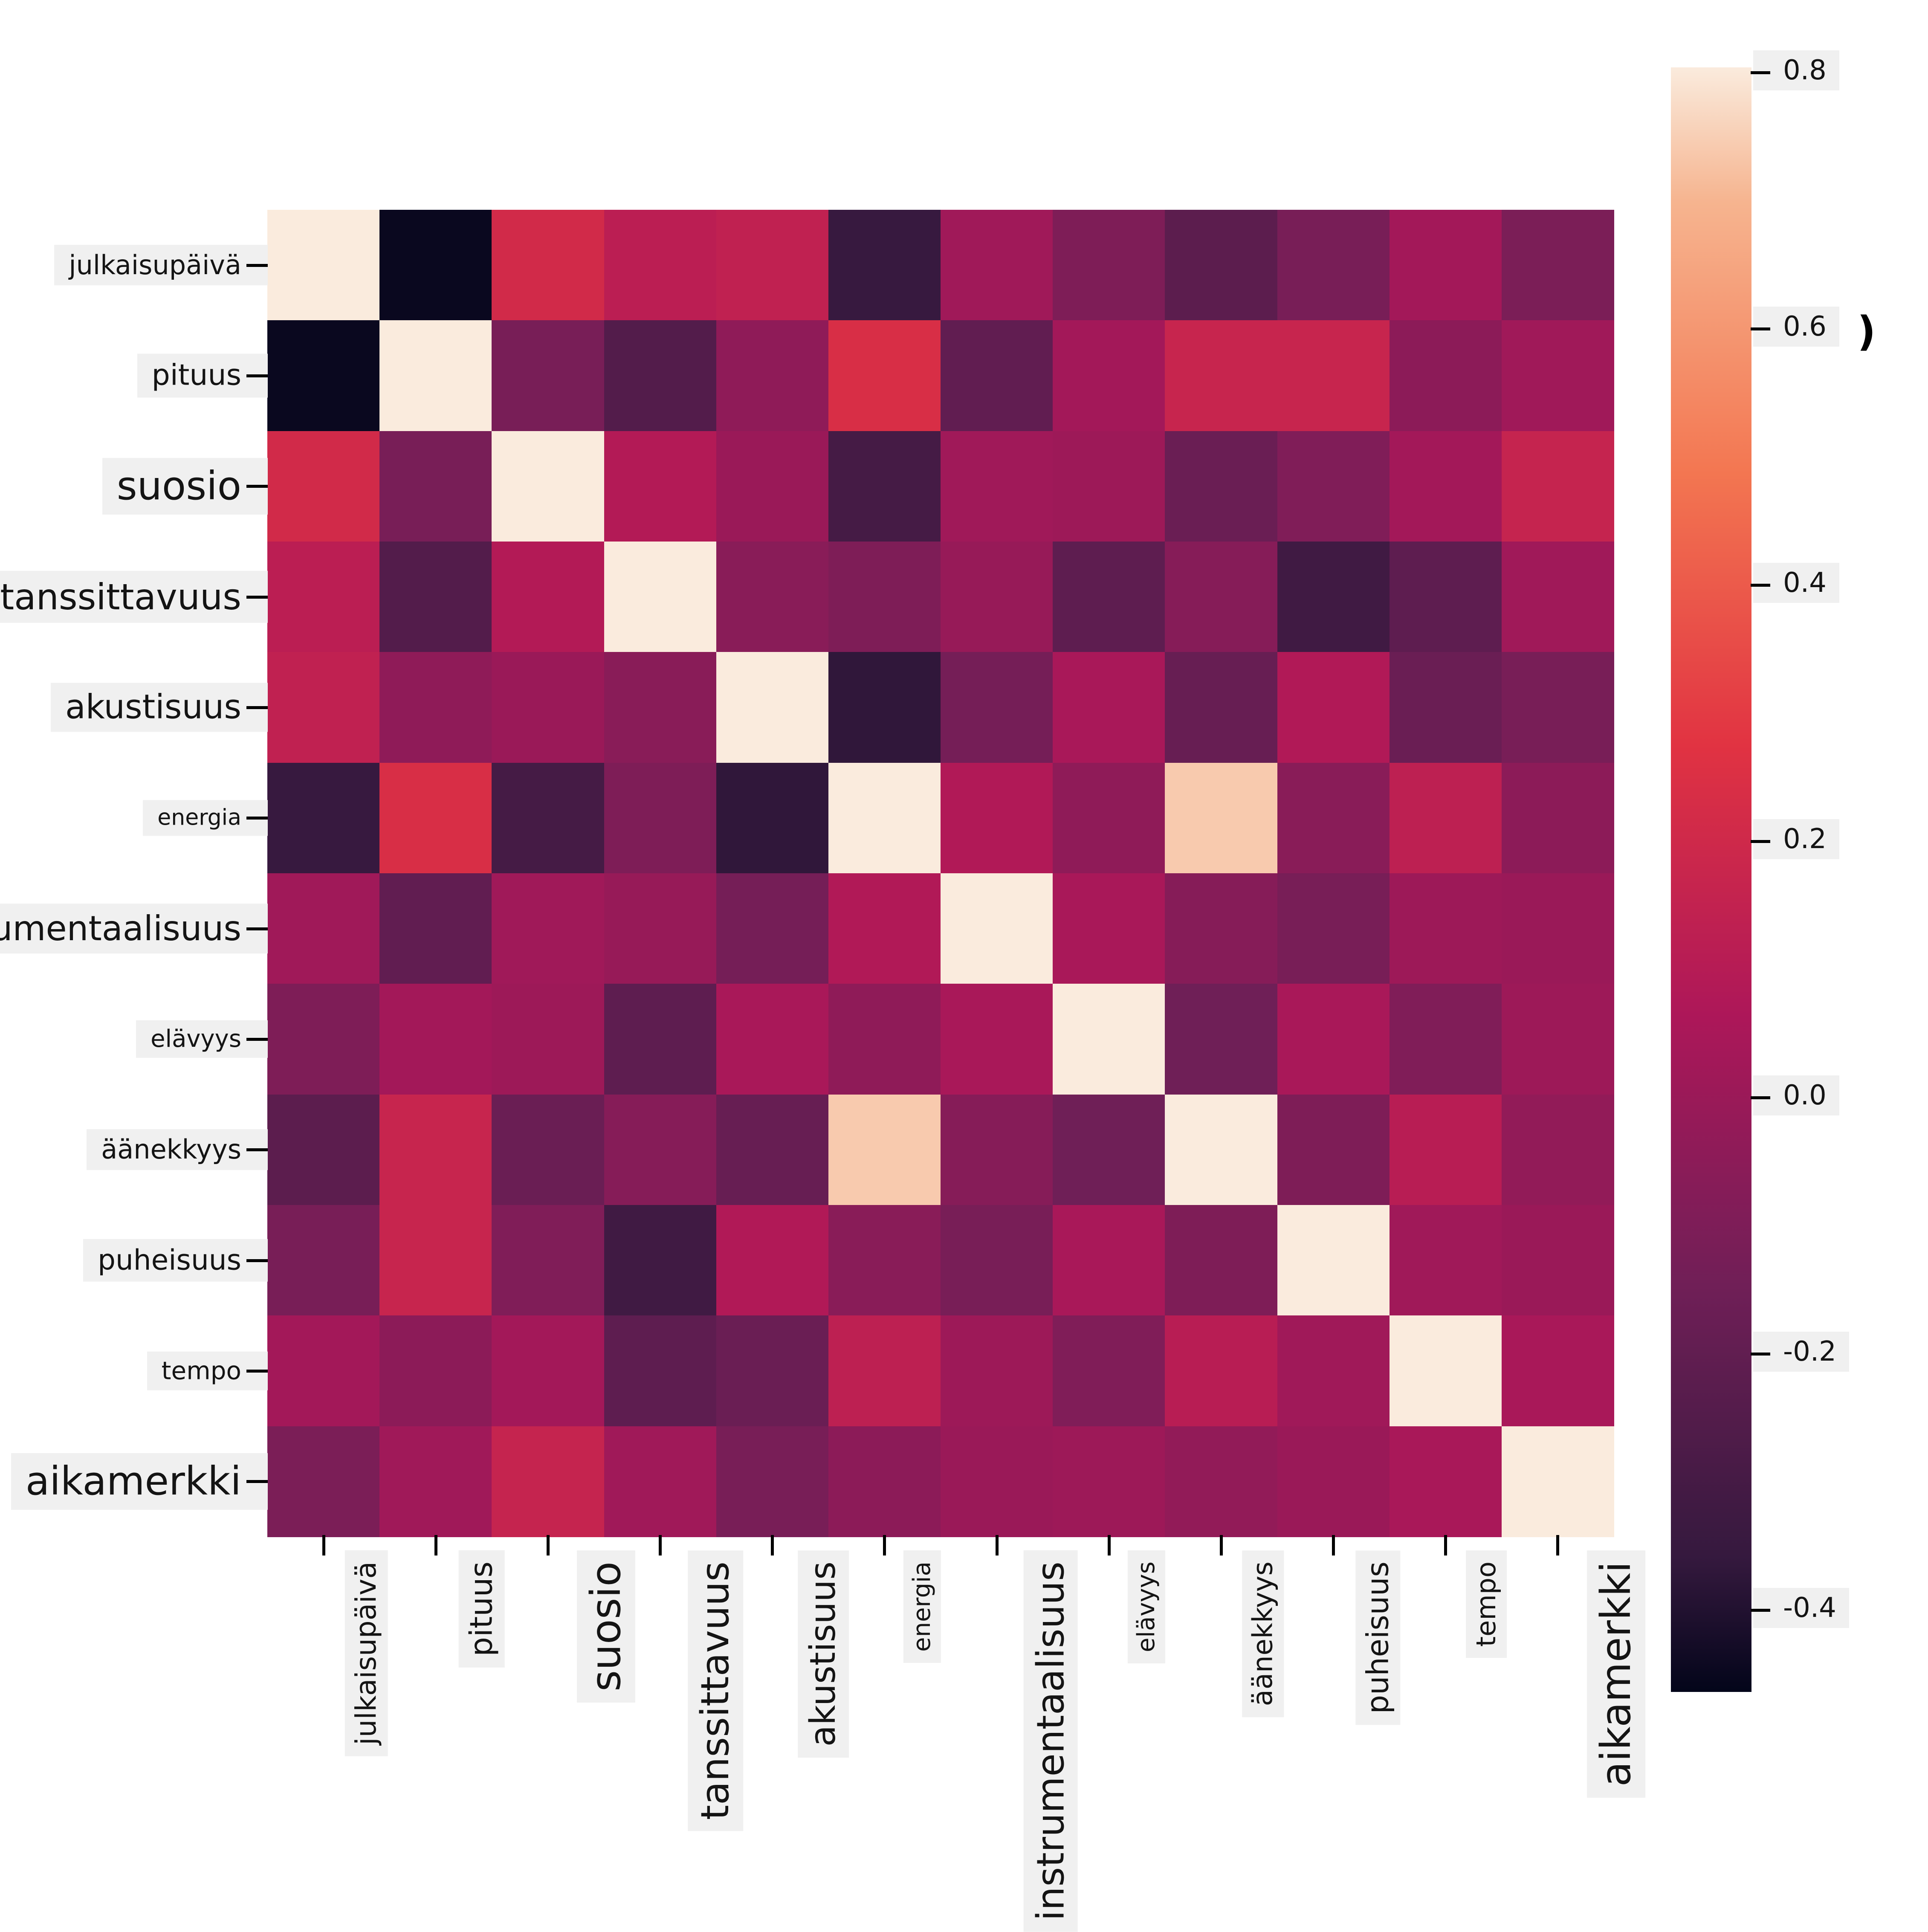 This screenshot has width=1928, height=1932. I want to click on column-label-energia: energia, so click(922, 1606).